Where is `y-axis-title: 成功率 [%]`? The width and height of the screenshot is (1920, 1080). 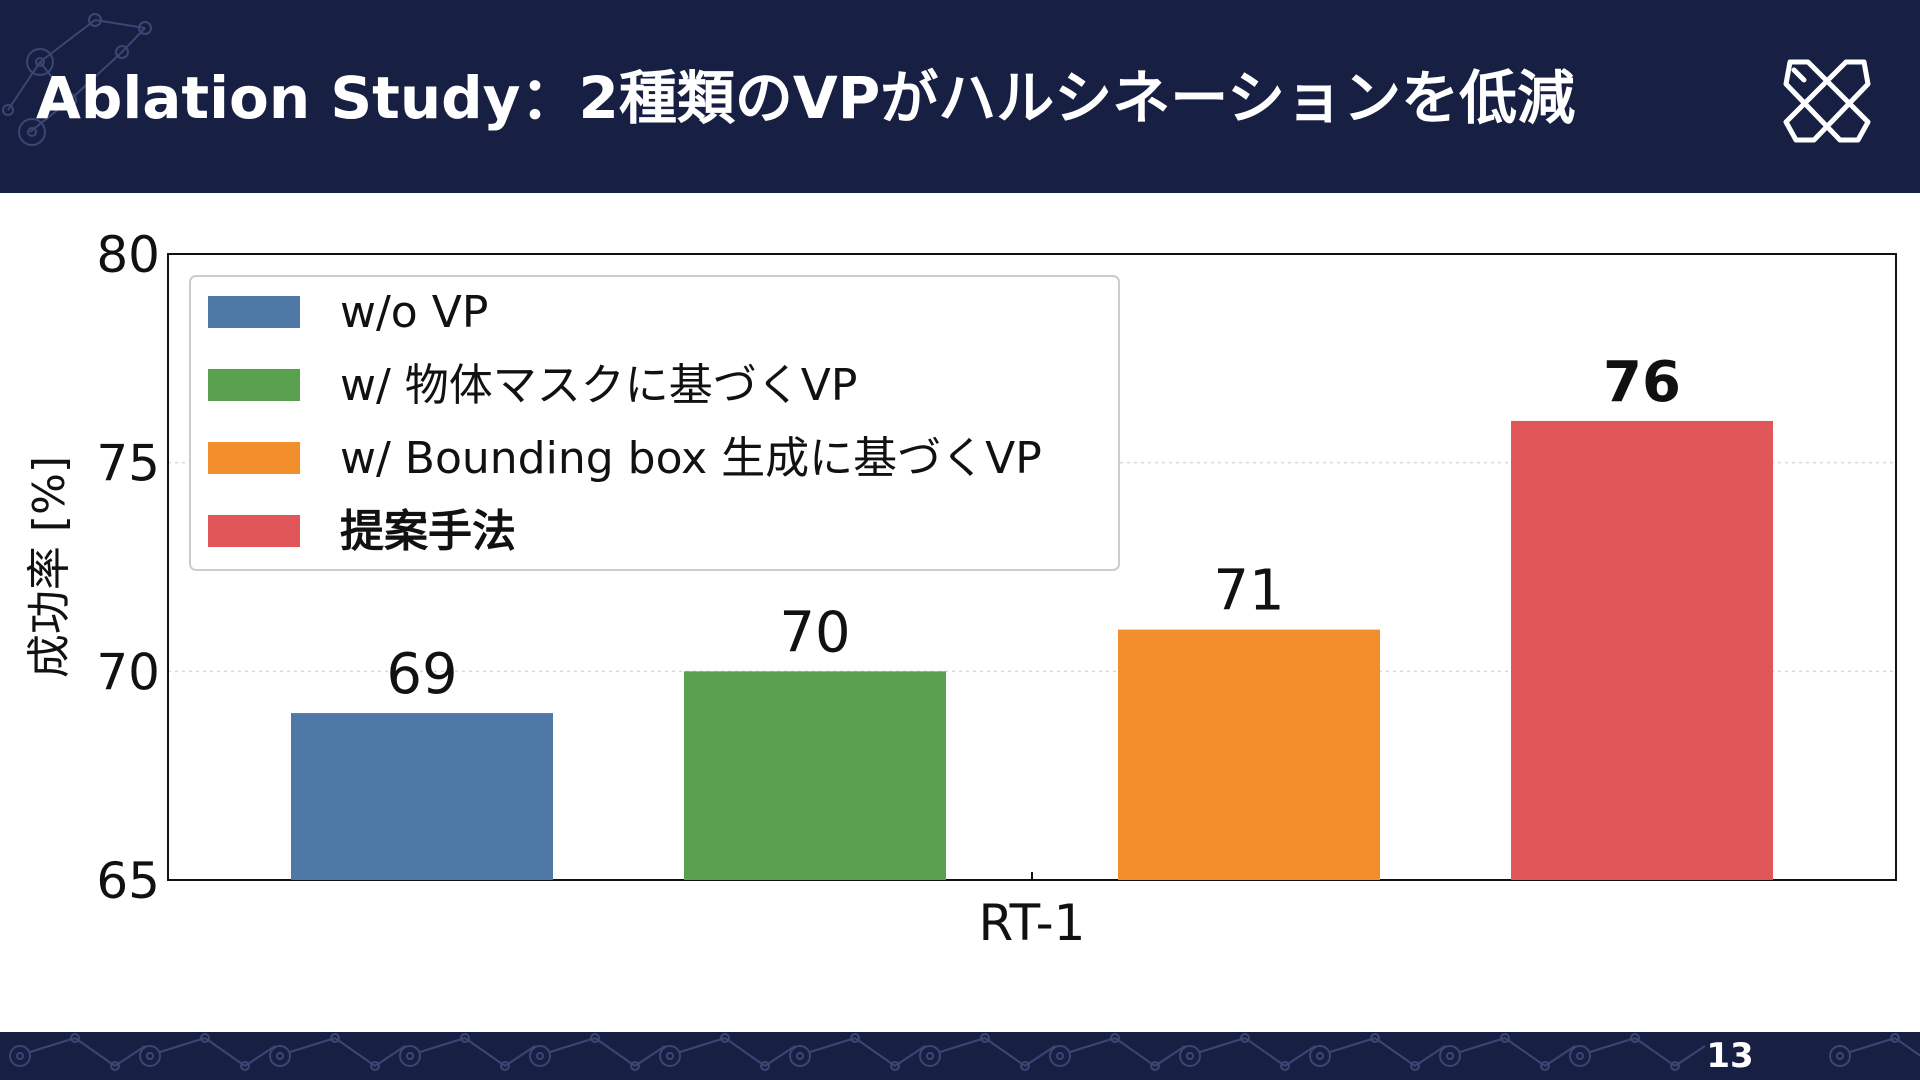 y-axis-title: 成功率 [%] is located at coordinates (49, 567).